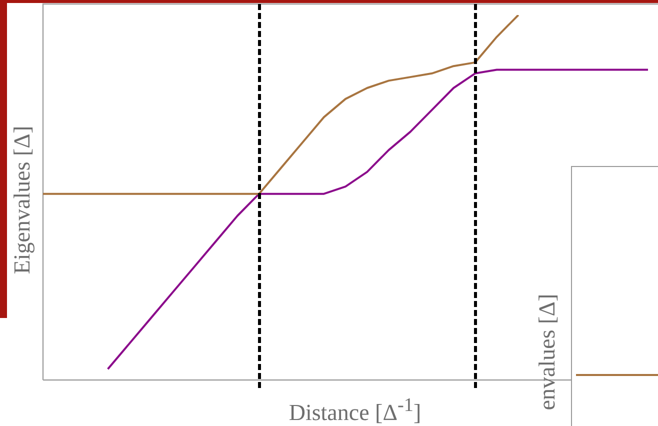 The height and width of the screenshot is (426, 658). What do you see at coordinates (22, 200) in the screenshot?
I see `y-axis-title: Eigenvalues [Δ]` at bounding box center [22, 200].